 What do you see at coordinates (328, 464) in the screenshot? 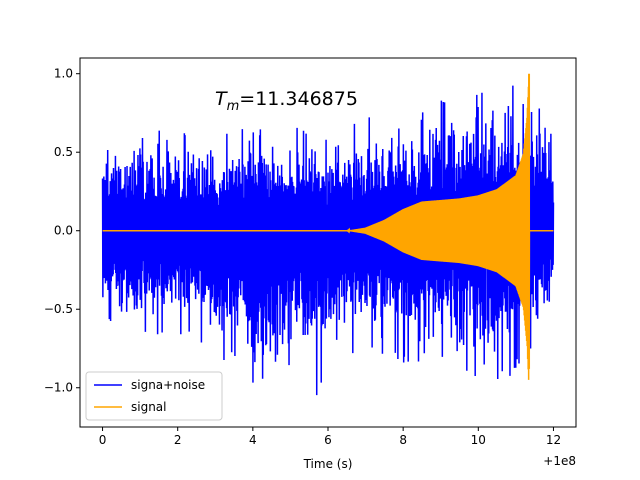
I see `x-axis-label: Time (s)` at bounding box center [328, 464].